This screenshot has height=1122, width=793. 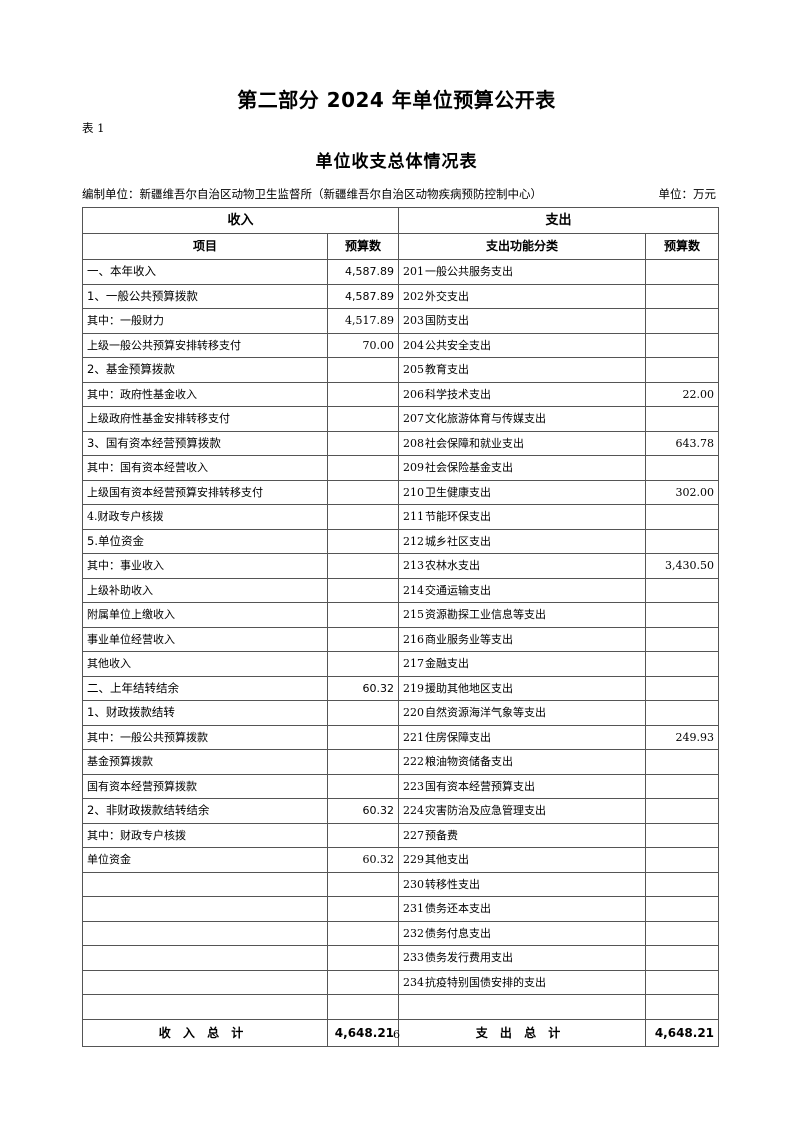 What do you see at coordinates (401, 982) in the screenshot?
I see `table-row: 234抗疫特别国债安排的支出` at bounding box center [401, 982].